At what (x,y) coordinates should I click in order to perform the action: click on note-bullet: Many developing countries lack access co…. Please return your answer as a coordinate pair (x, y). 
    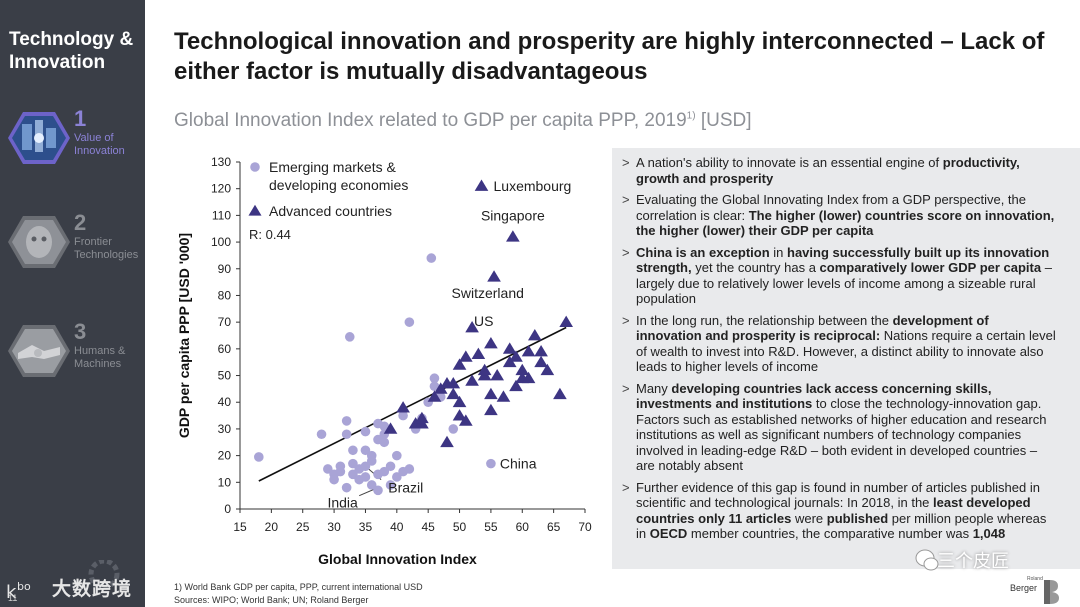
    Looking at the image, I should click on (839, 427).